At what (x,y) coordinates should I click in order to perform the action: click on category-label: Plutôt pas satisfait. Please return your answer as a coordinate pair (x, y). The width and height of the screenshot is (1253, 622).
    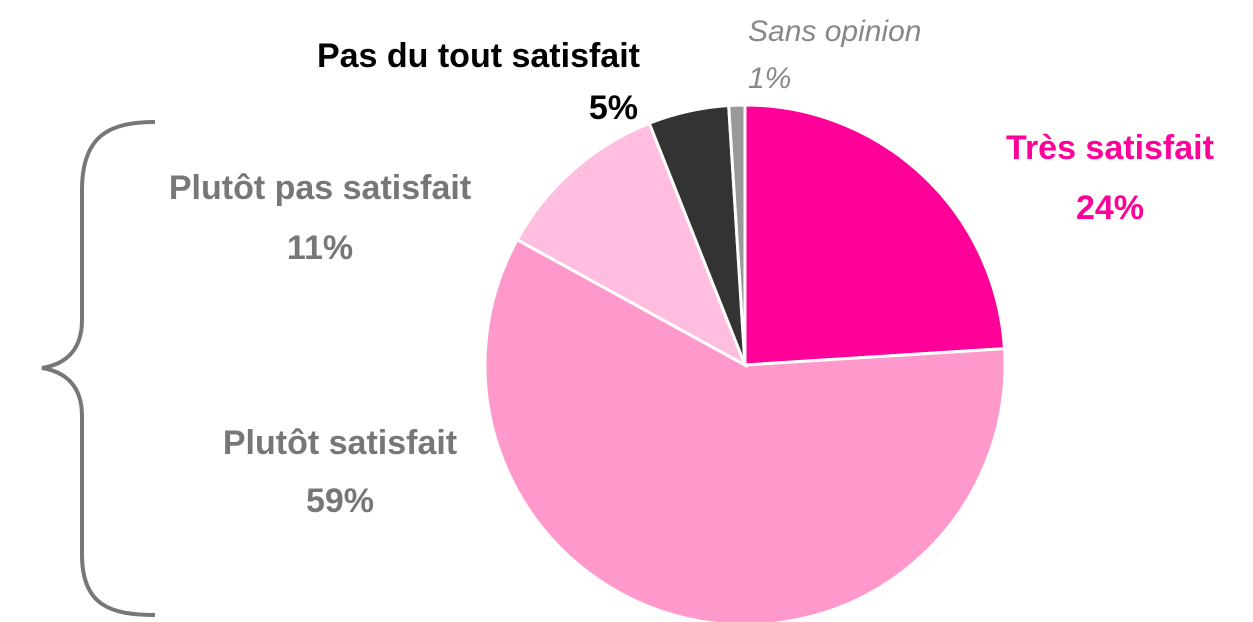
    Looking at the image, I should click on (320, 188).